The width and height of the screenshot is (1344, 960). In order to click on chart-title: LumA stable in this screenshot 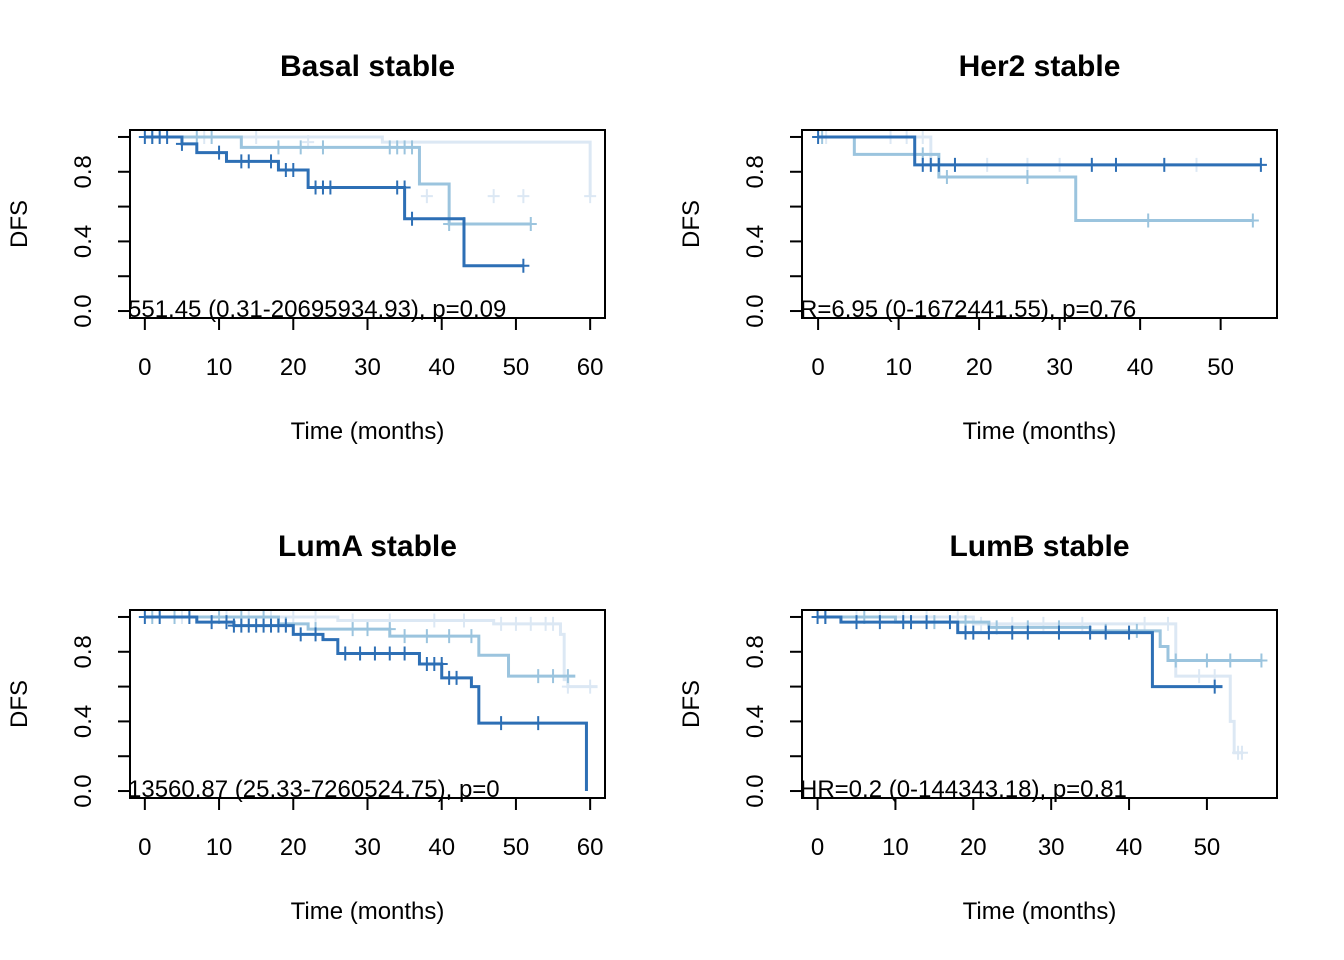, I will do `click(367, 546)`.